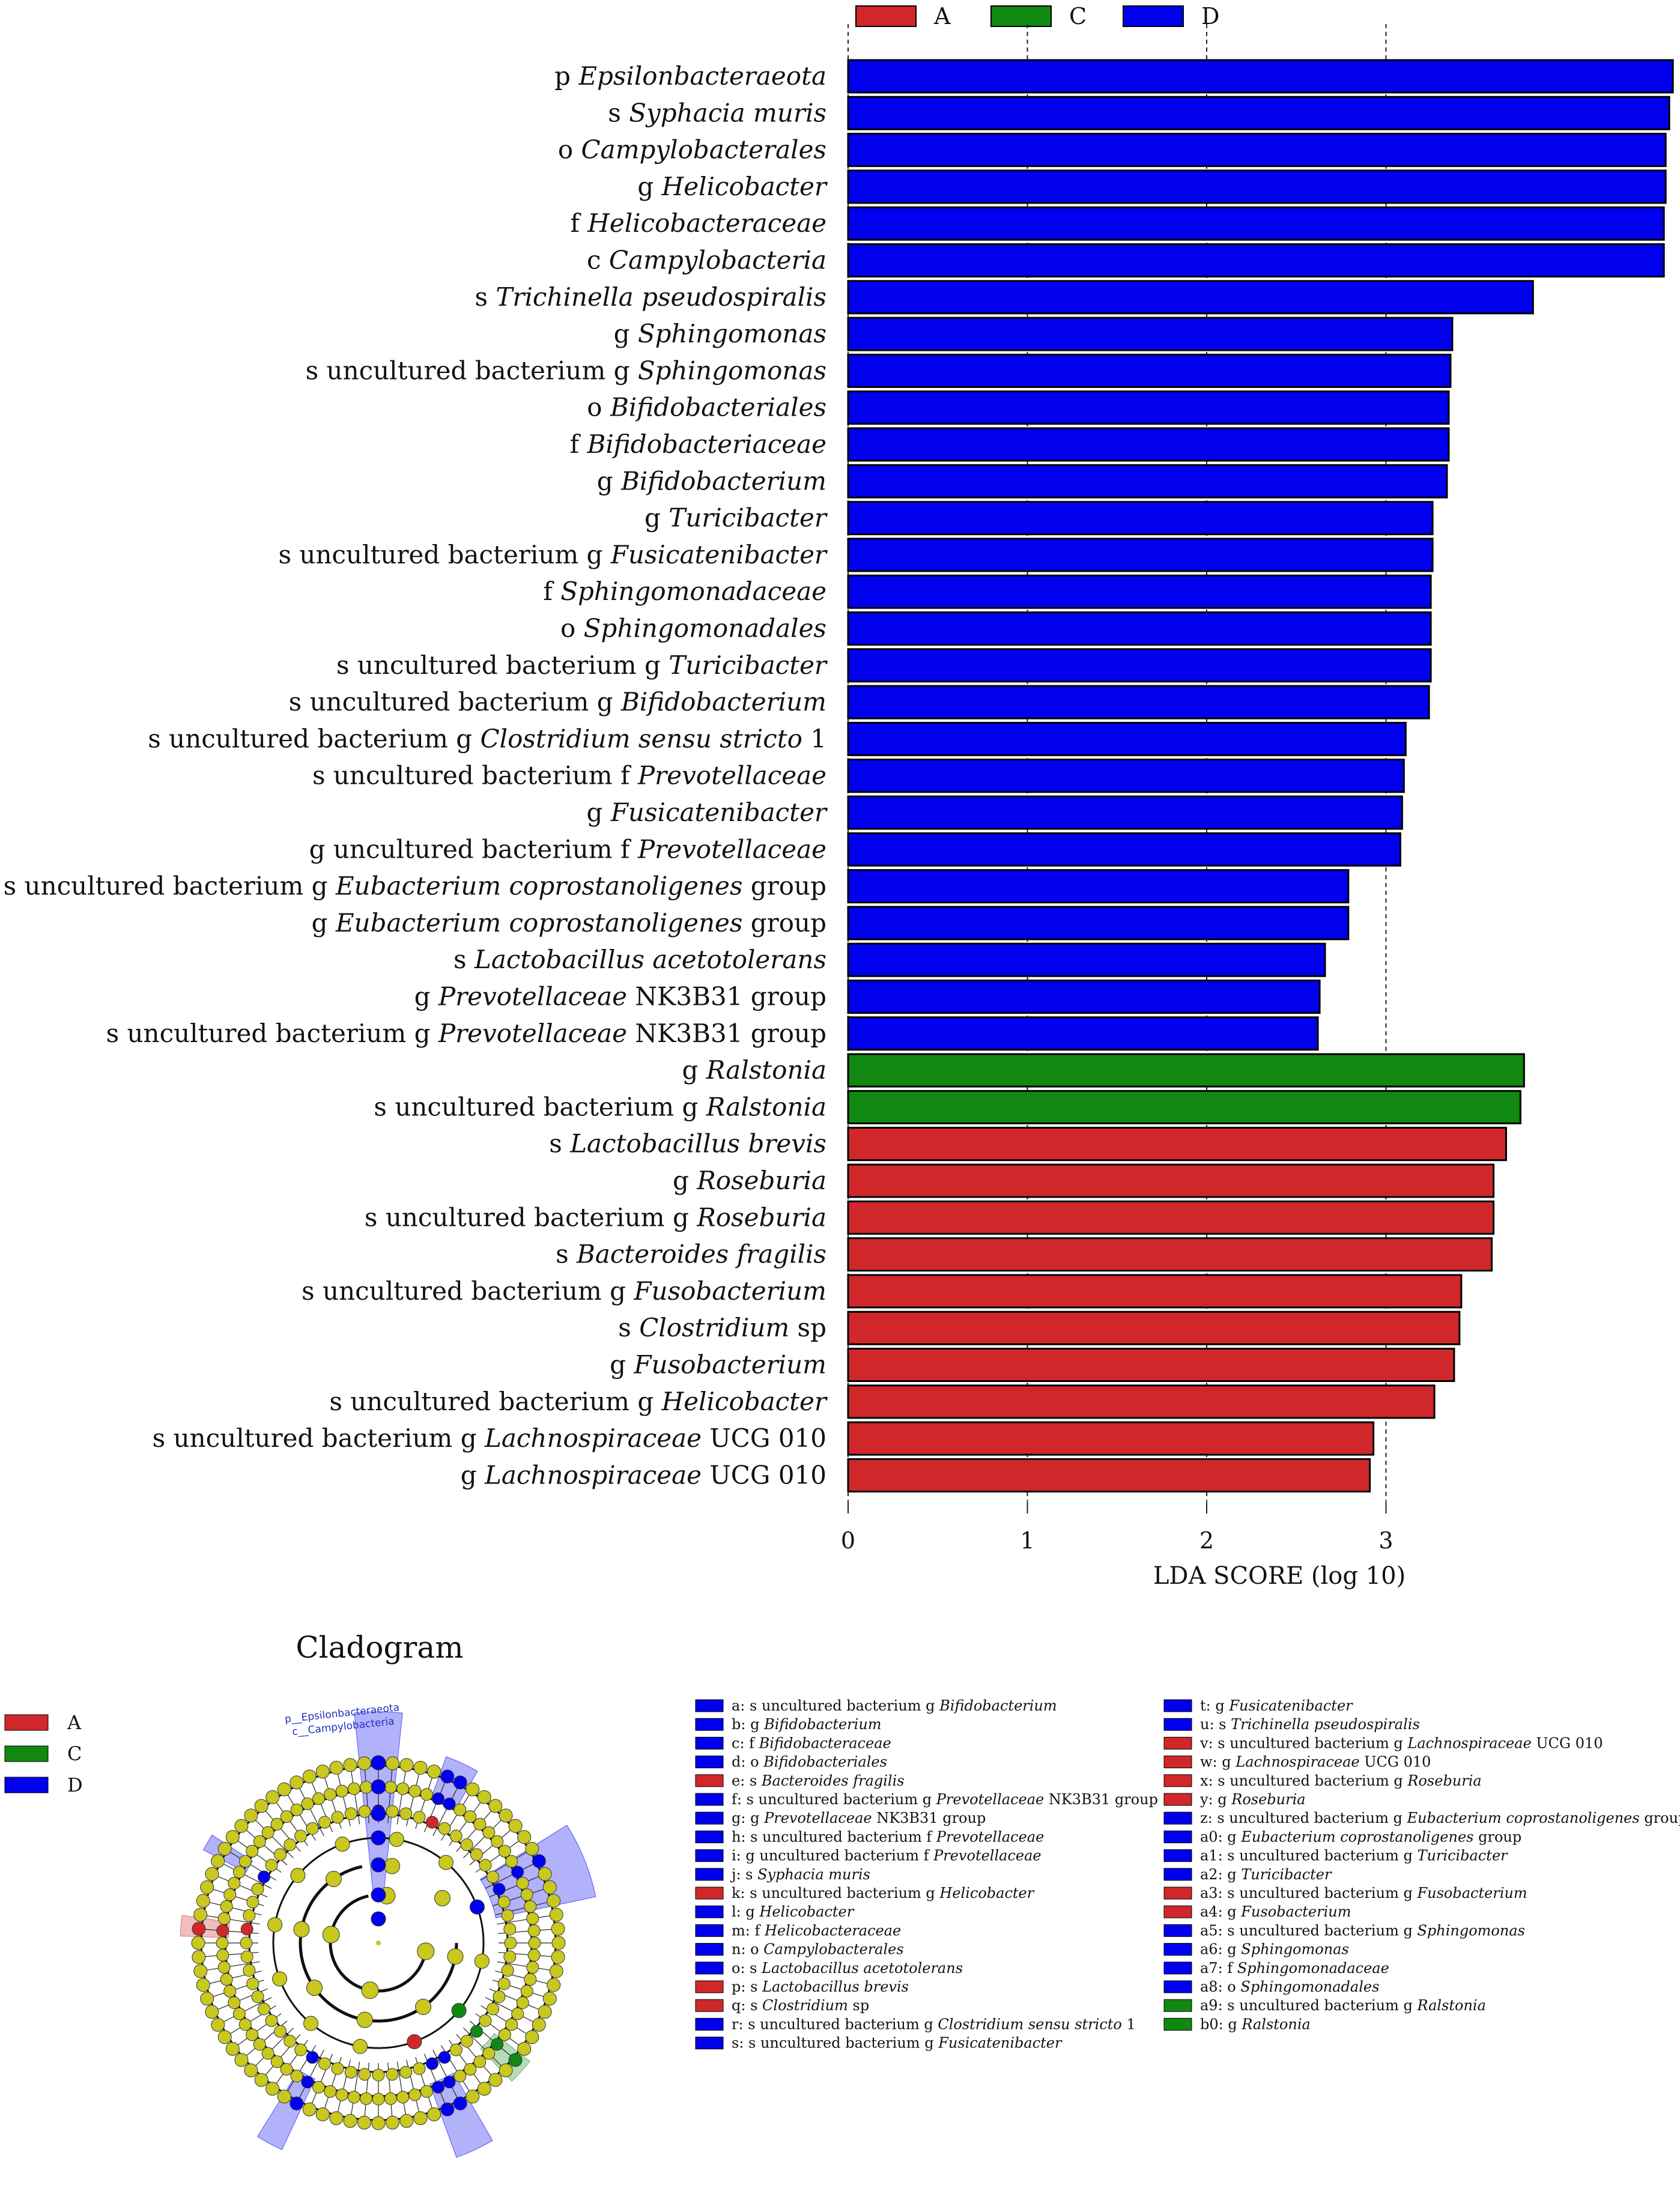  Describe the element at coordinates (1297, 1763) in the screenshot. I see `text-part: Lachnospiraceae` at that location.